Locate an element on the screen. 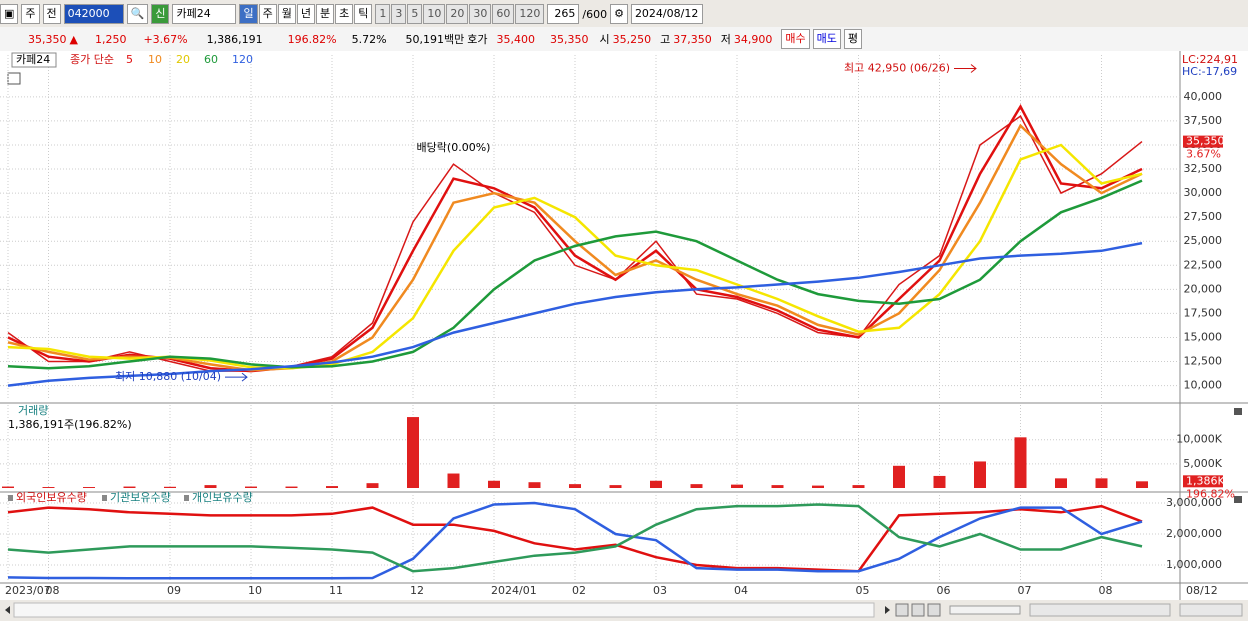 Image resolution: width=1248 pixels, height=621 pixels. period-btn: 주 is located at coordinates (267, 14).